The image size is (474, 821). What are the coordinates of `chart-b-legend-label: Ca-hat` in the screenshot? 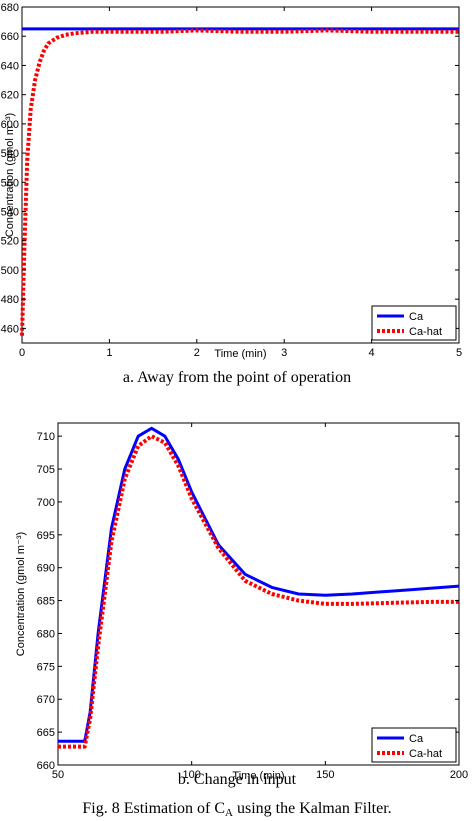 It's located at (425, 754).